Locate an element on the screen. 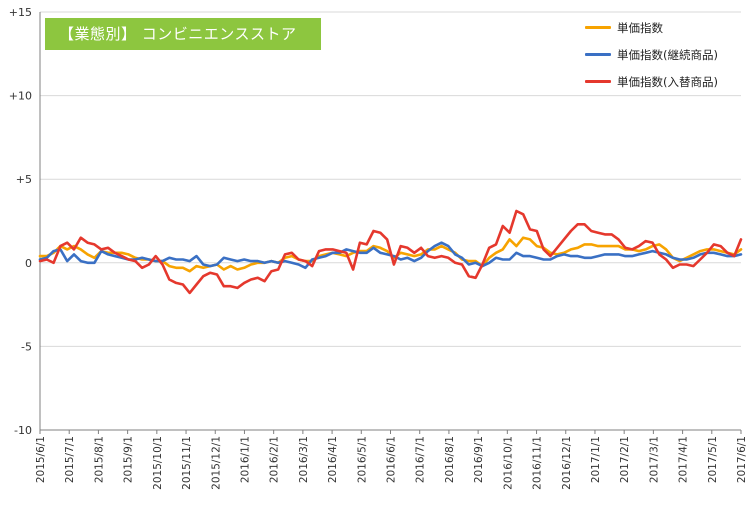 The width and height of the screenshot is (746, 513). y-tick-label: -10 is located at coordinates (23, 430).